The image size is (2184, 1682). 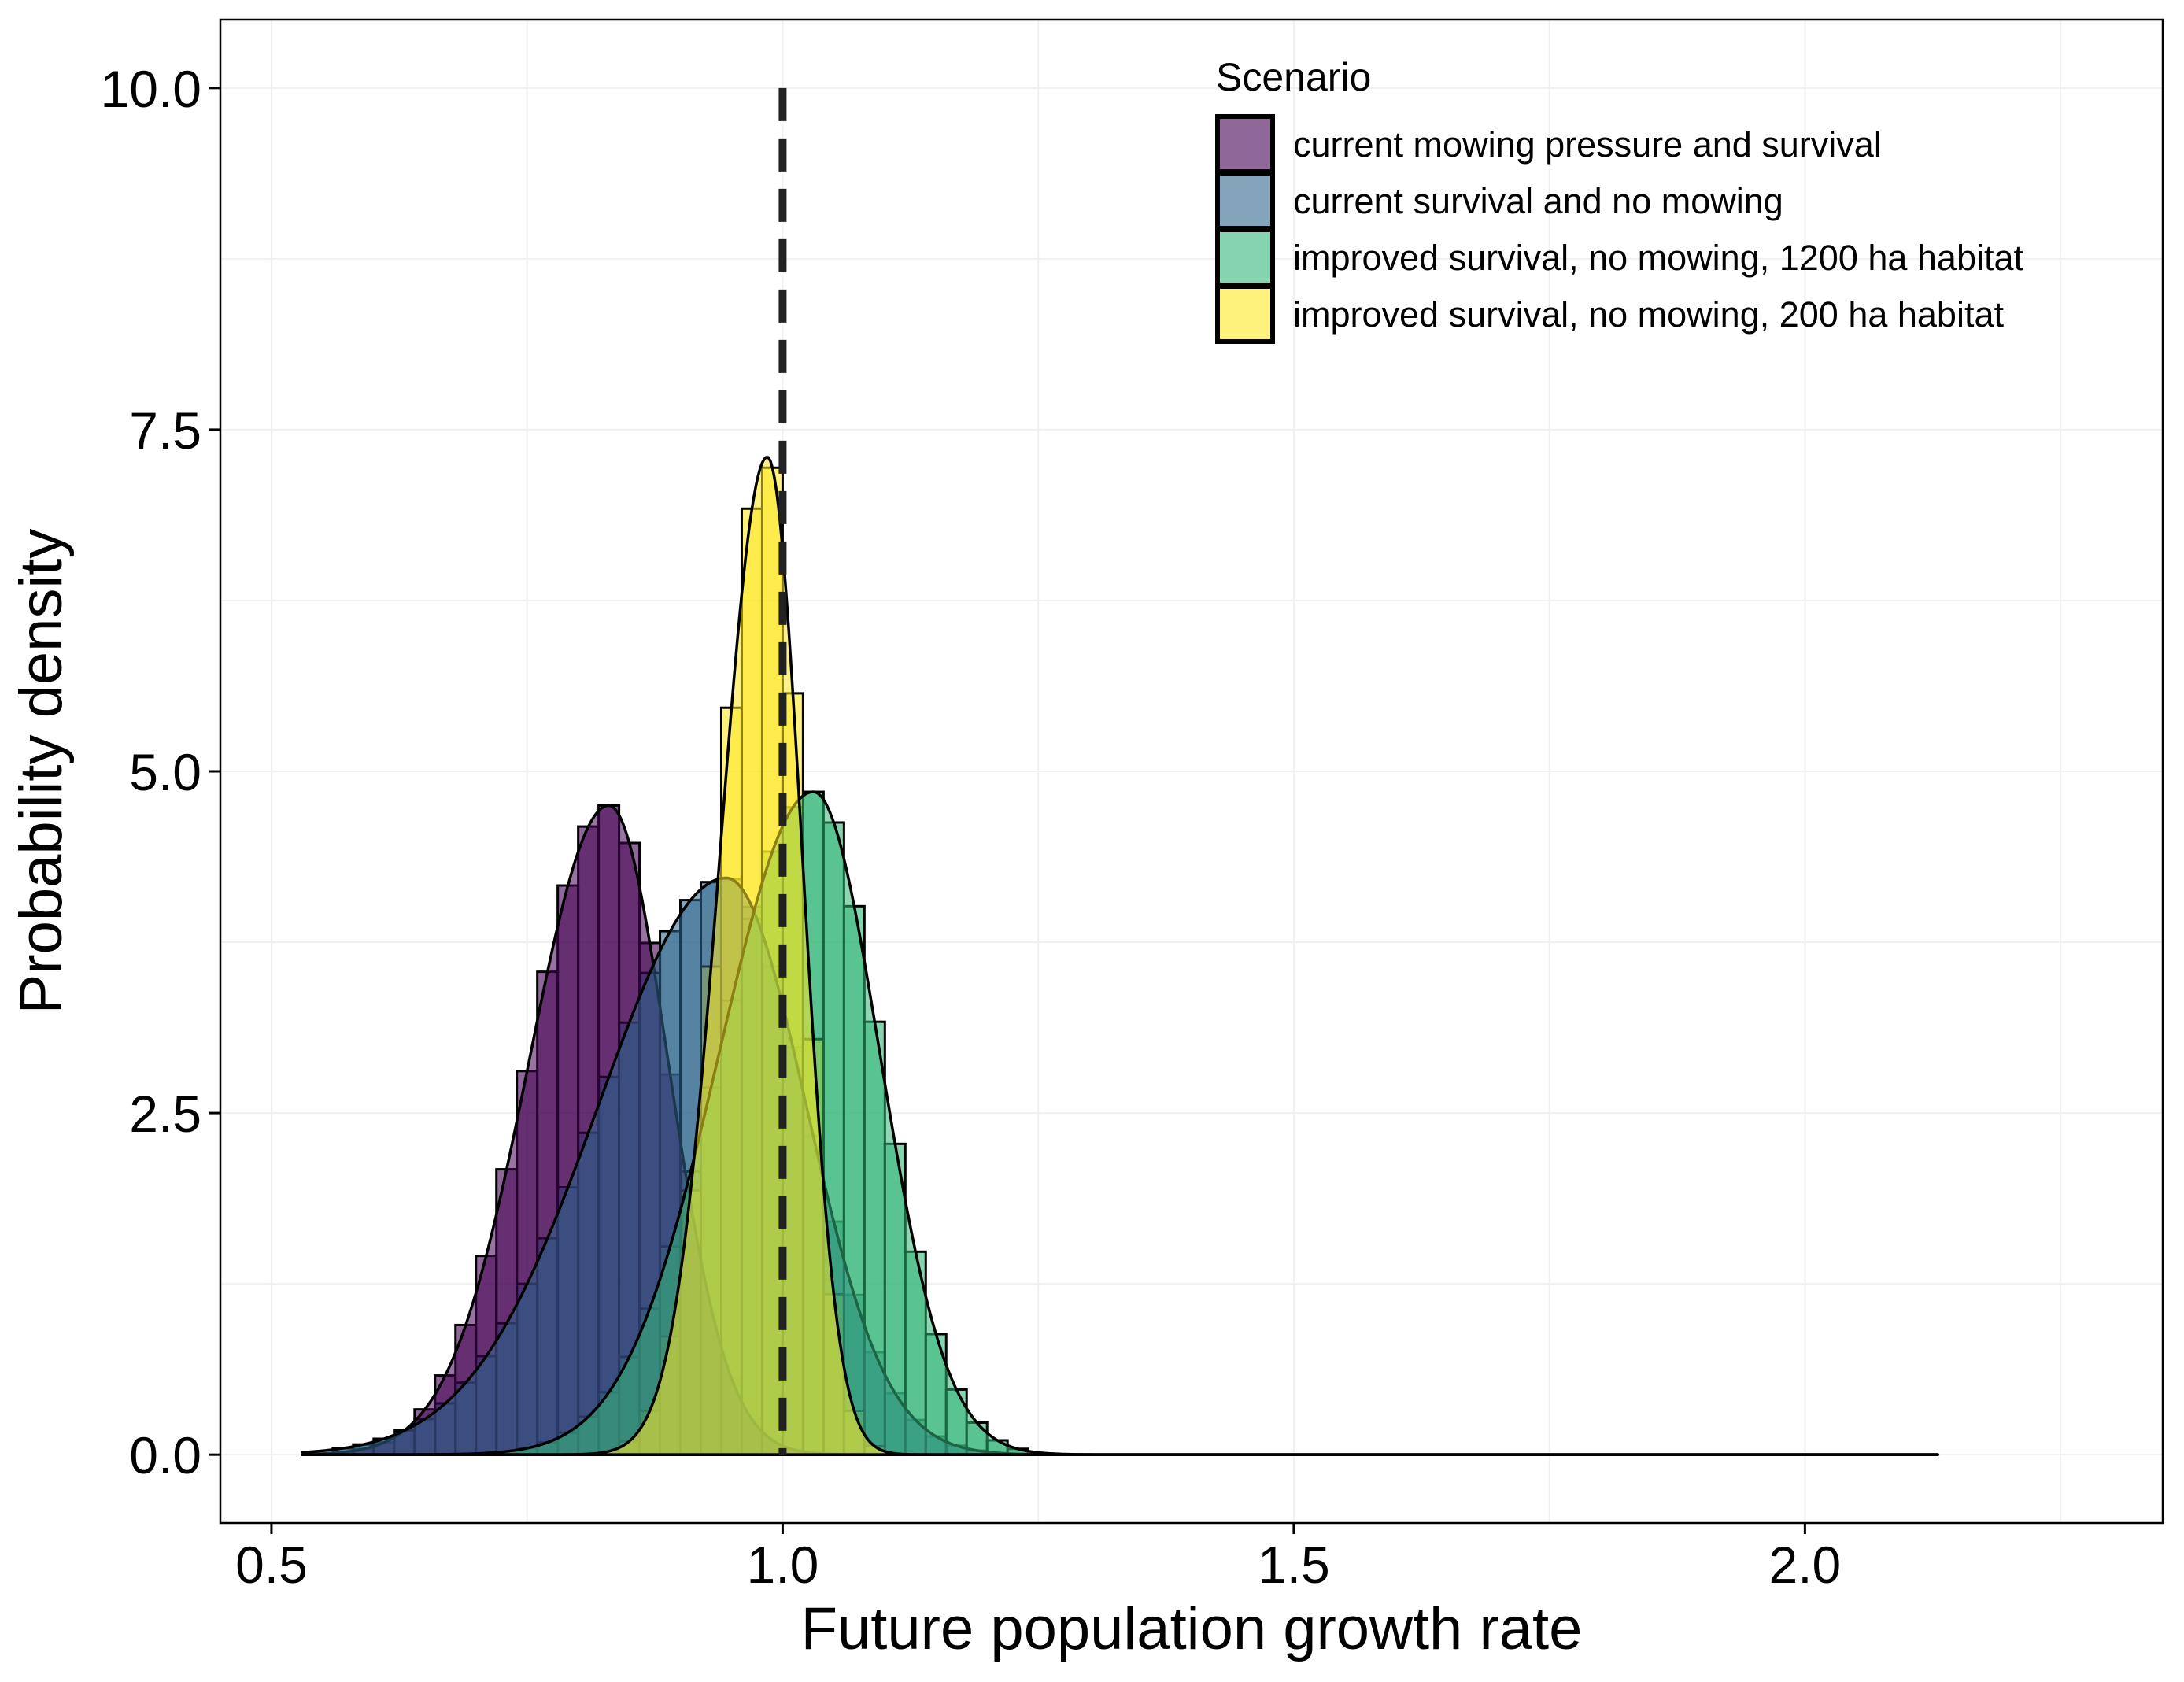 I want to click on y-tick-label: 5.0, so click(x=165, y=772).